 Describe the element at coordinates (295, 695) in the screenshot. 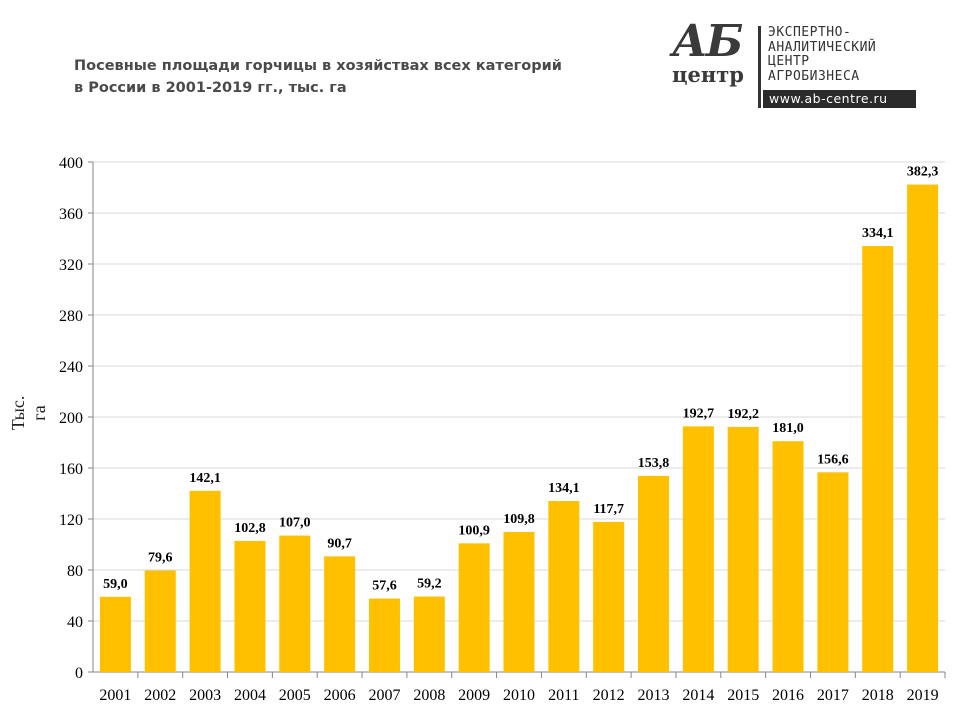

I see `x-tick-label: 2005` at that location.